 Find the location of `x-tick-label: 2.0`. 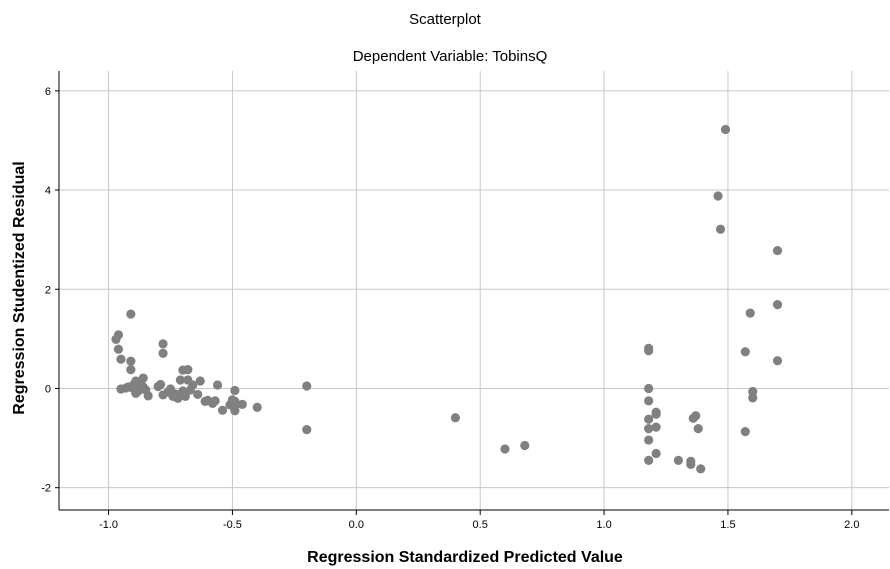

x-tick-label: 2.0 is located at coordinates (851, 525).